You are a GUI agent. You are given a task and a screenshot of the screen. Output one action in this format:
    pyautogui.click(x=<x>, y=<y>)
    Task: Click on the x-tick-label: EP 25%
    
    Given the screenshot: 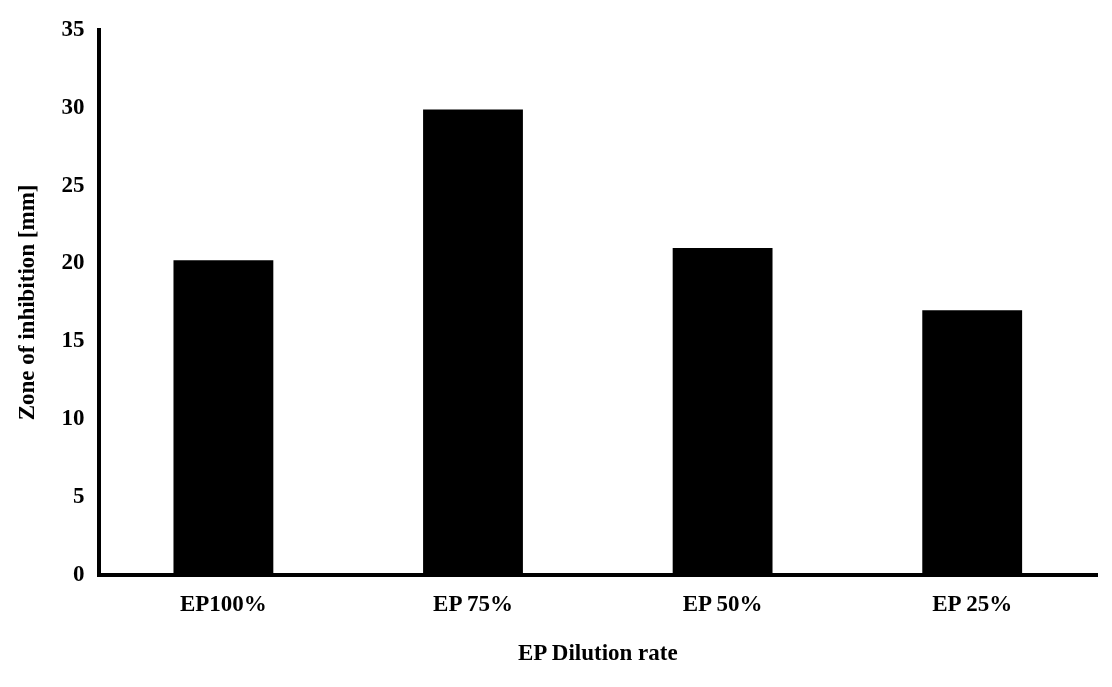 What is the action you would take?
    pyautogui.click(x=972, y=603)
    